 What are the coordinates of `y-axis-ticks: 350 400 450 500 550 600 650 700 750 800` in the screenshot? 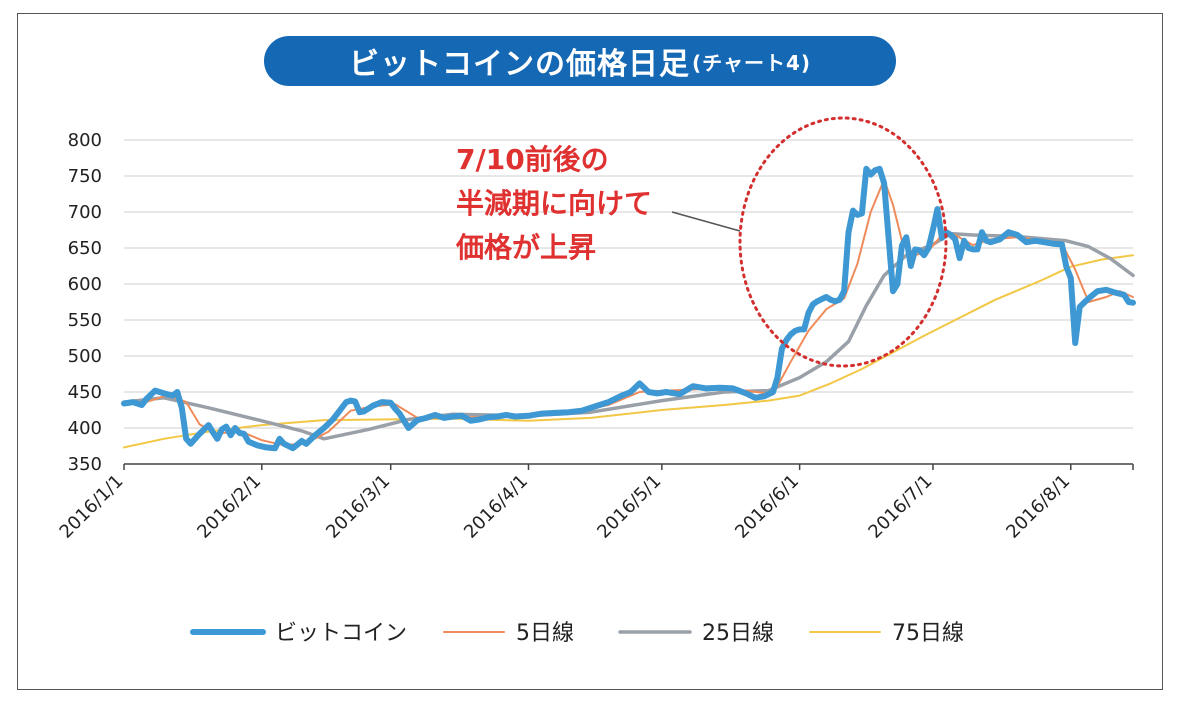 It's located at (85, 302).